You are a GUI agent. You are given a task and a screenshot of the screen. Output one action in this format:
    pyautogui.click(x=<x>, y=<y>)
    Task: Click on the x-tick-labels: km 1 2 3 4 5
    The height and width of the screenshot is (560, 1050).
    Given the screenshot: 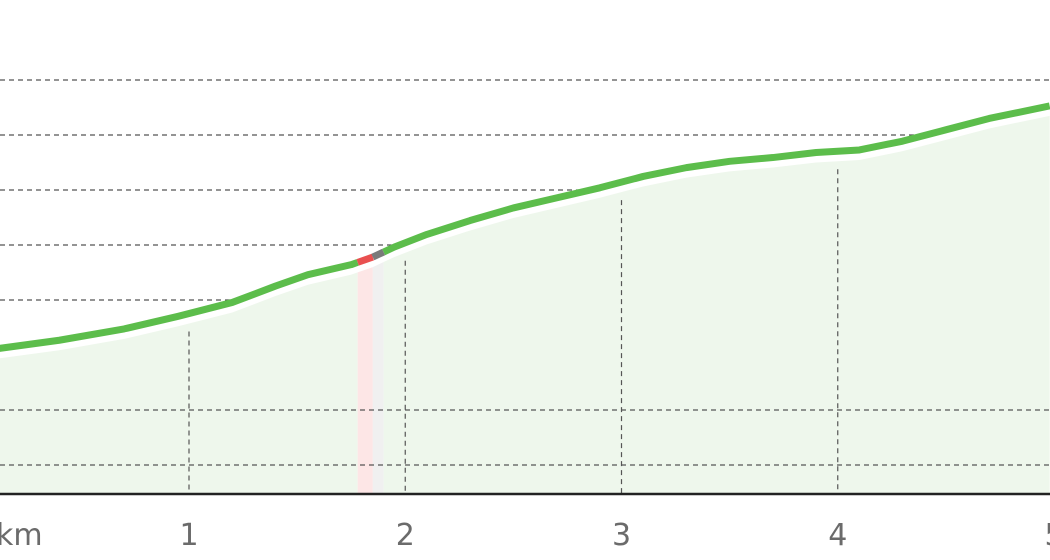 What is the action you would take?
    pyautogui.click(x=525, y=535)
    